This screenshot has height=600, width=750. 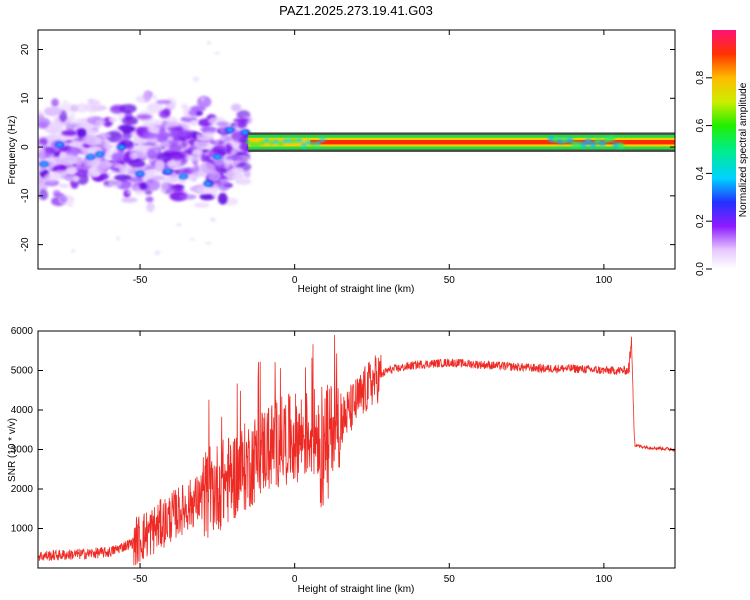 What do you see at coordinates (25, 50) in the screenshot?
I see `y-tick-label: 20` at bounding box center [25, 50].